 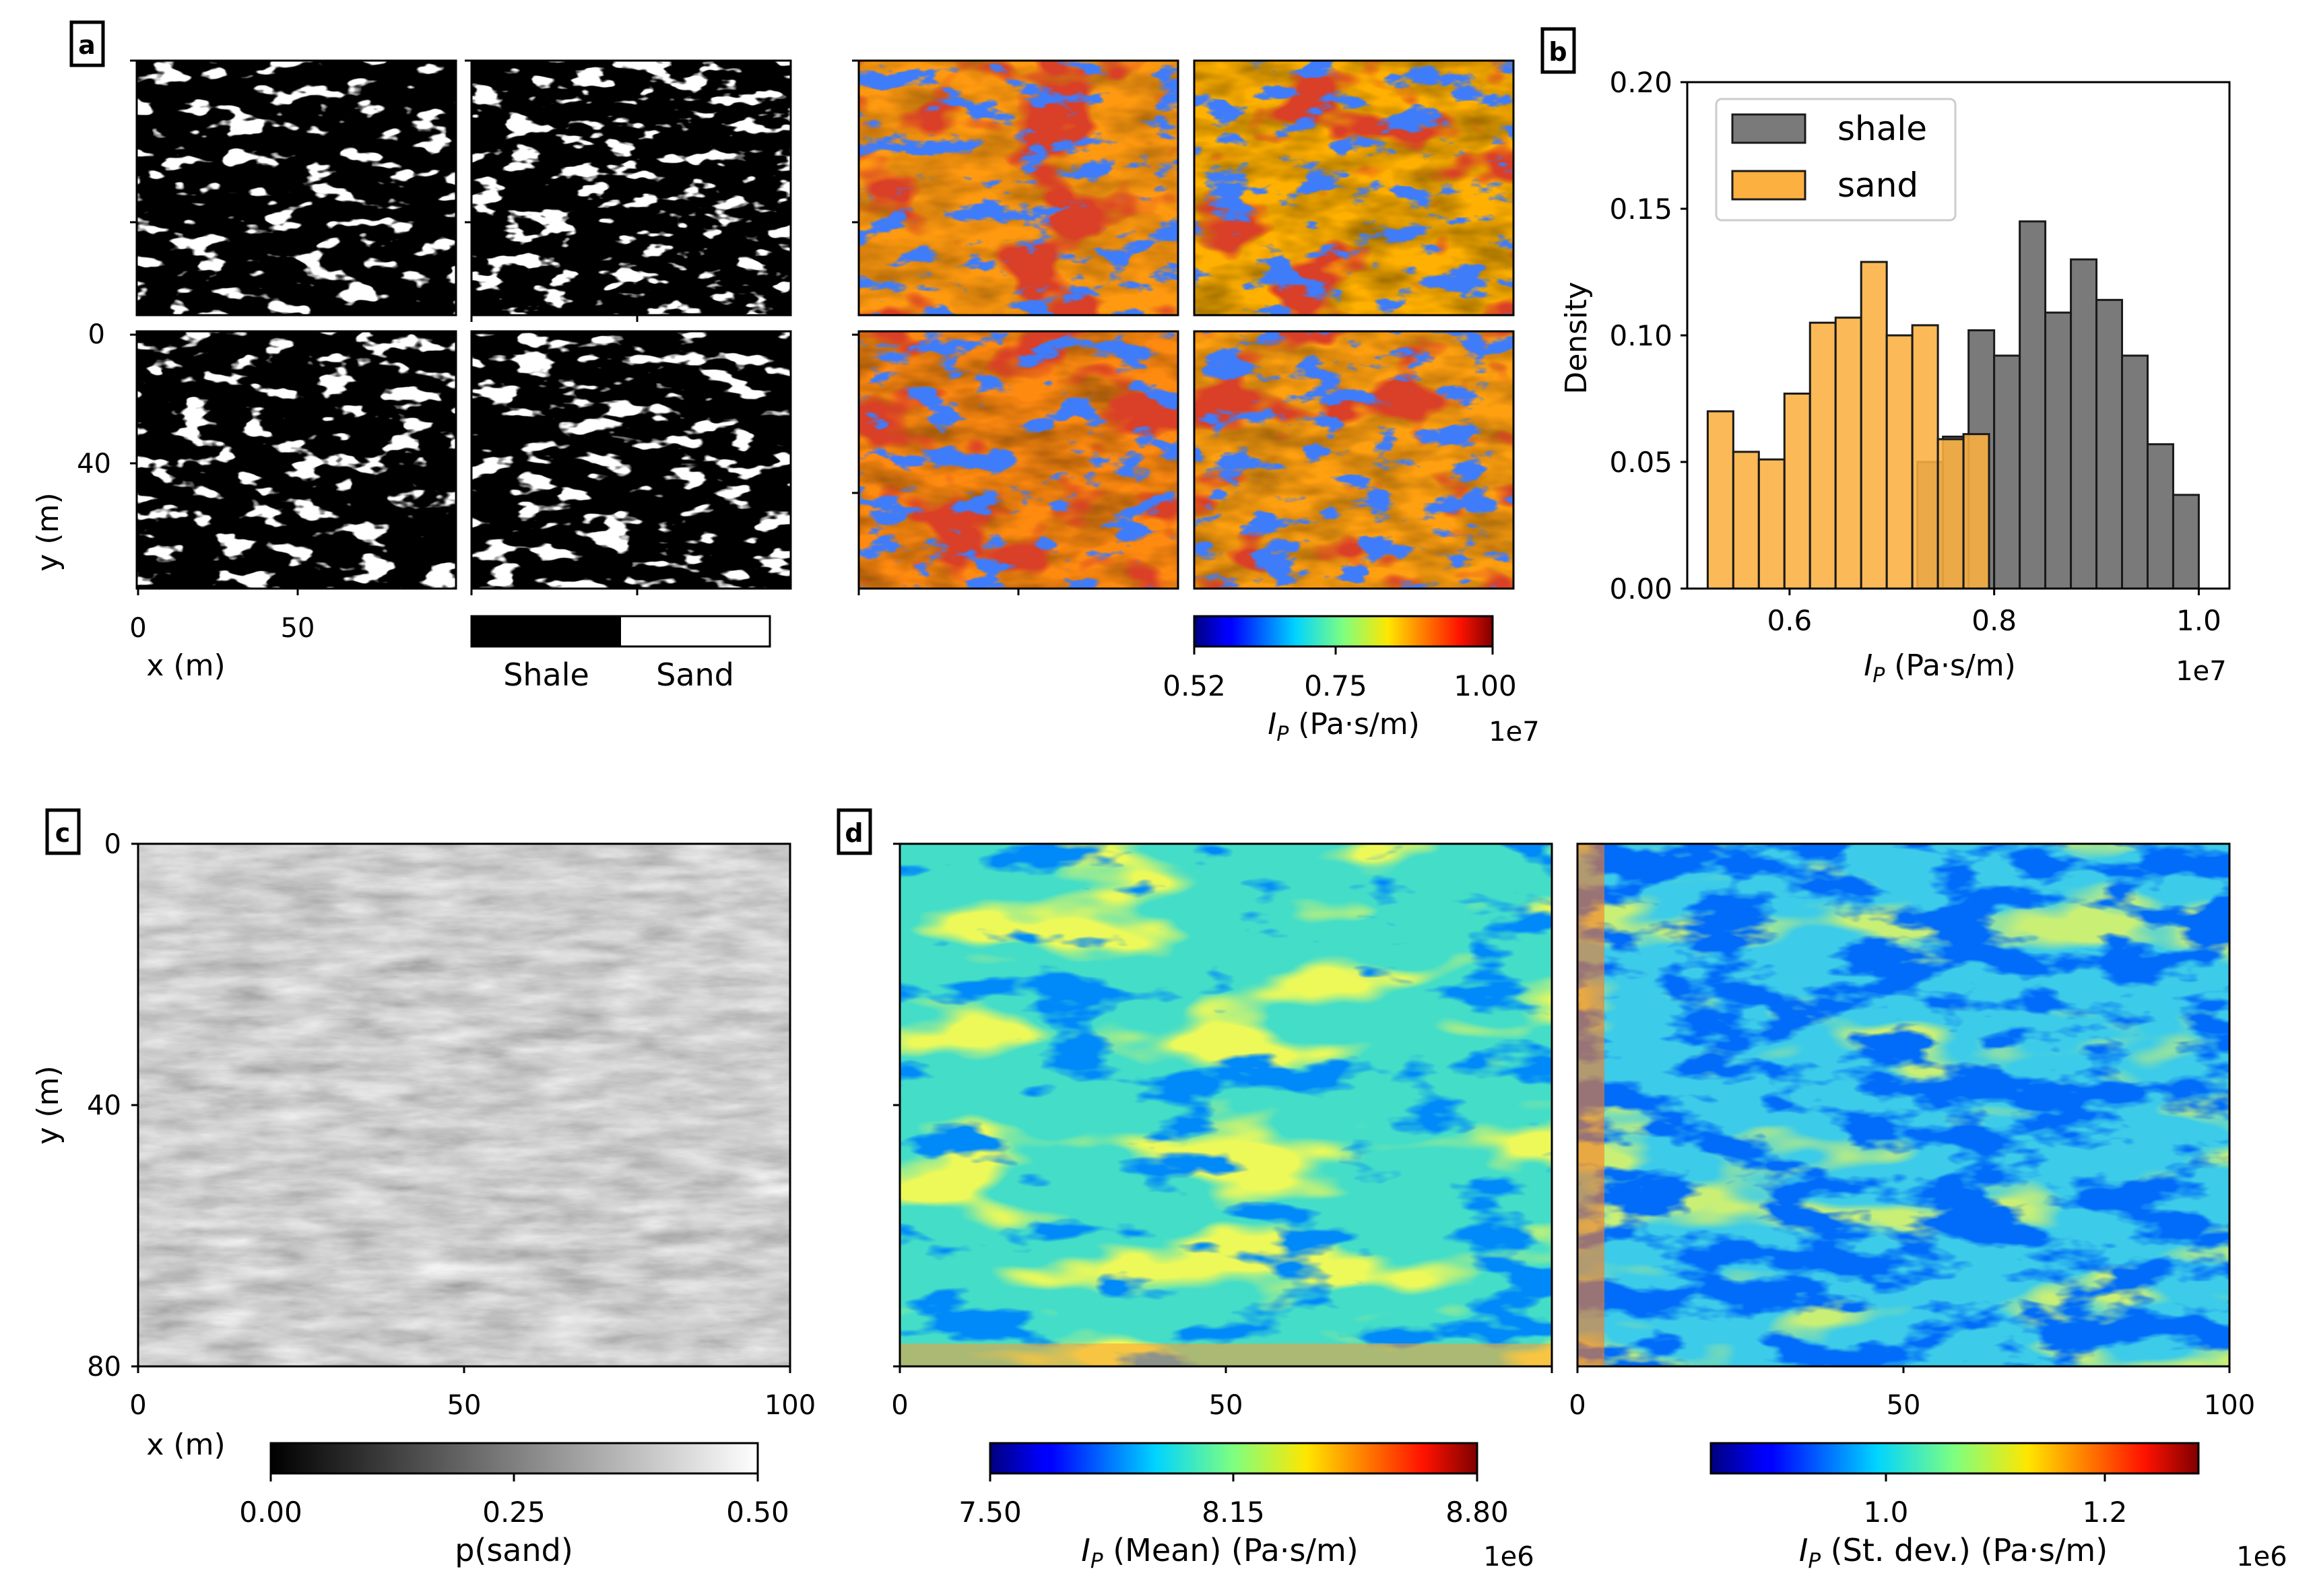 I want to click on panel-a-ticks, so click(x=575, y=327).